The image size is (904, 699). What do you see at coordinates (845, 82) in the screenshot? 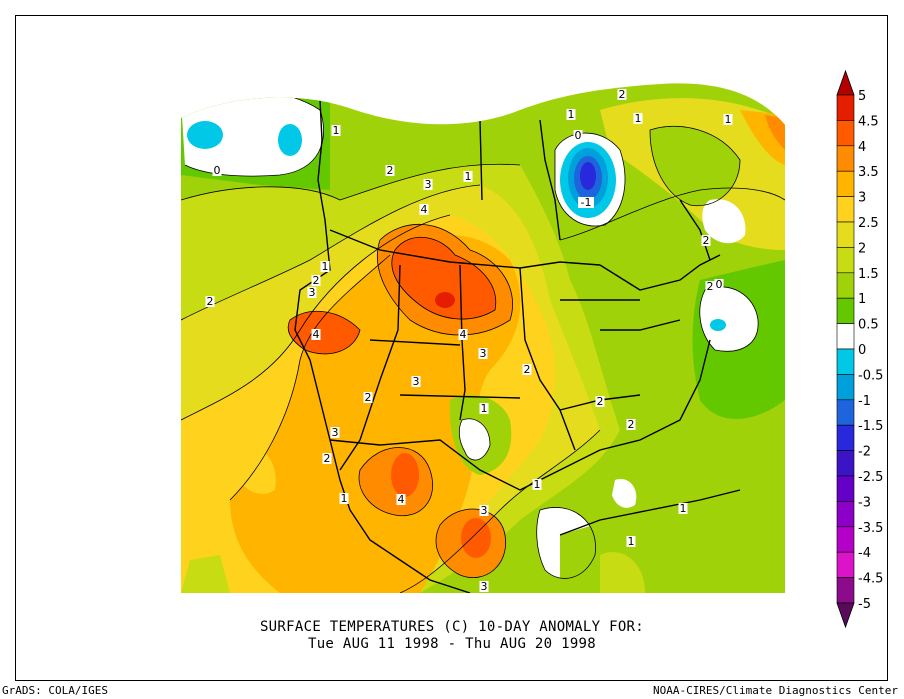
I see `colorbar-top-arrow` at bounding box center [845, 82].